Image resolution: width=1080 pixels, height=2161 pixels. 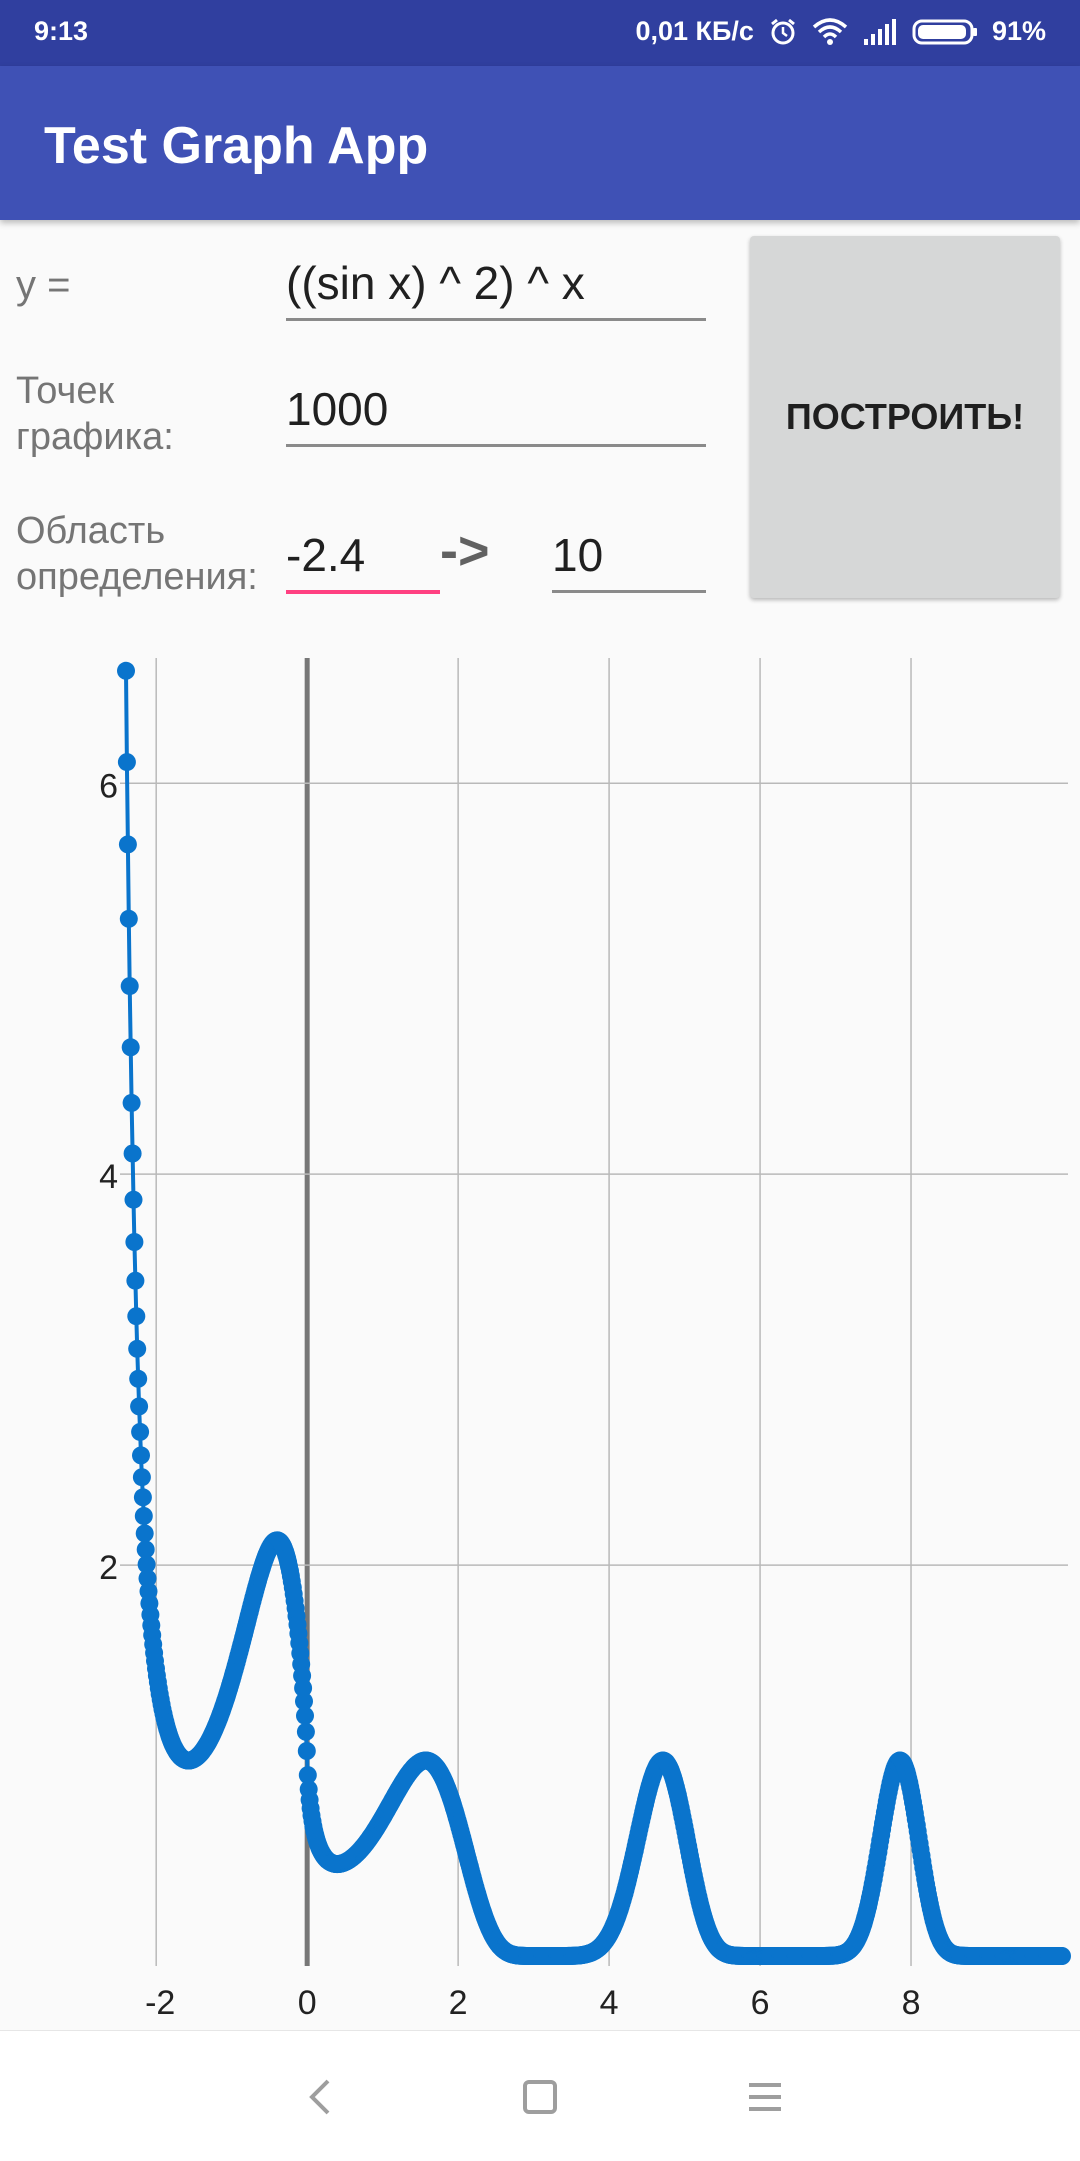 I want to click on nav-bar, so click(x=540, y=2095).